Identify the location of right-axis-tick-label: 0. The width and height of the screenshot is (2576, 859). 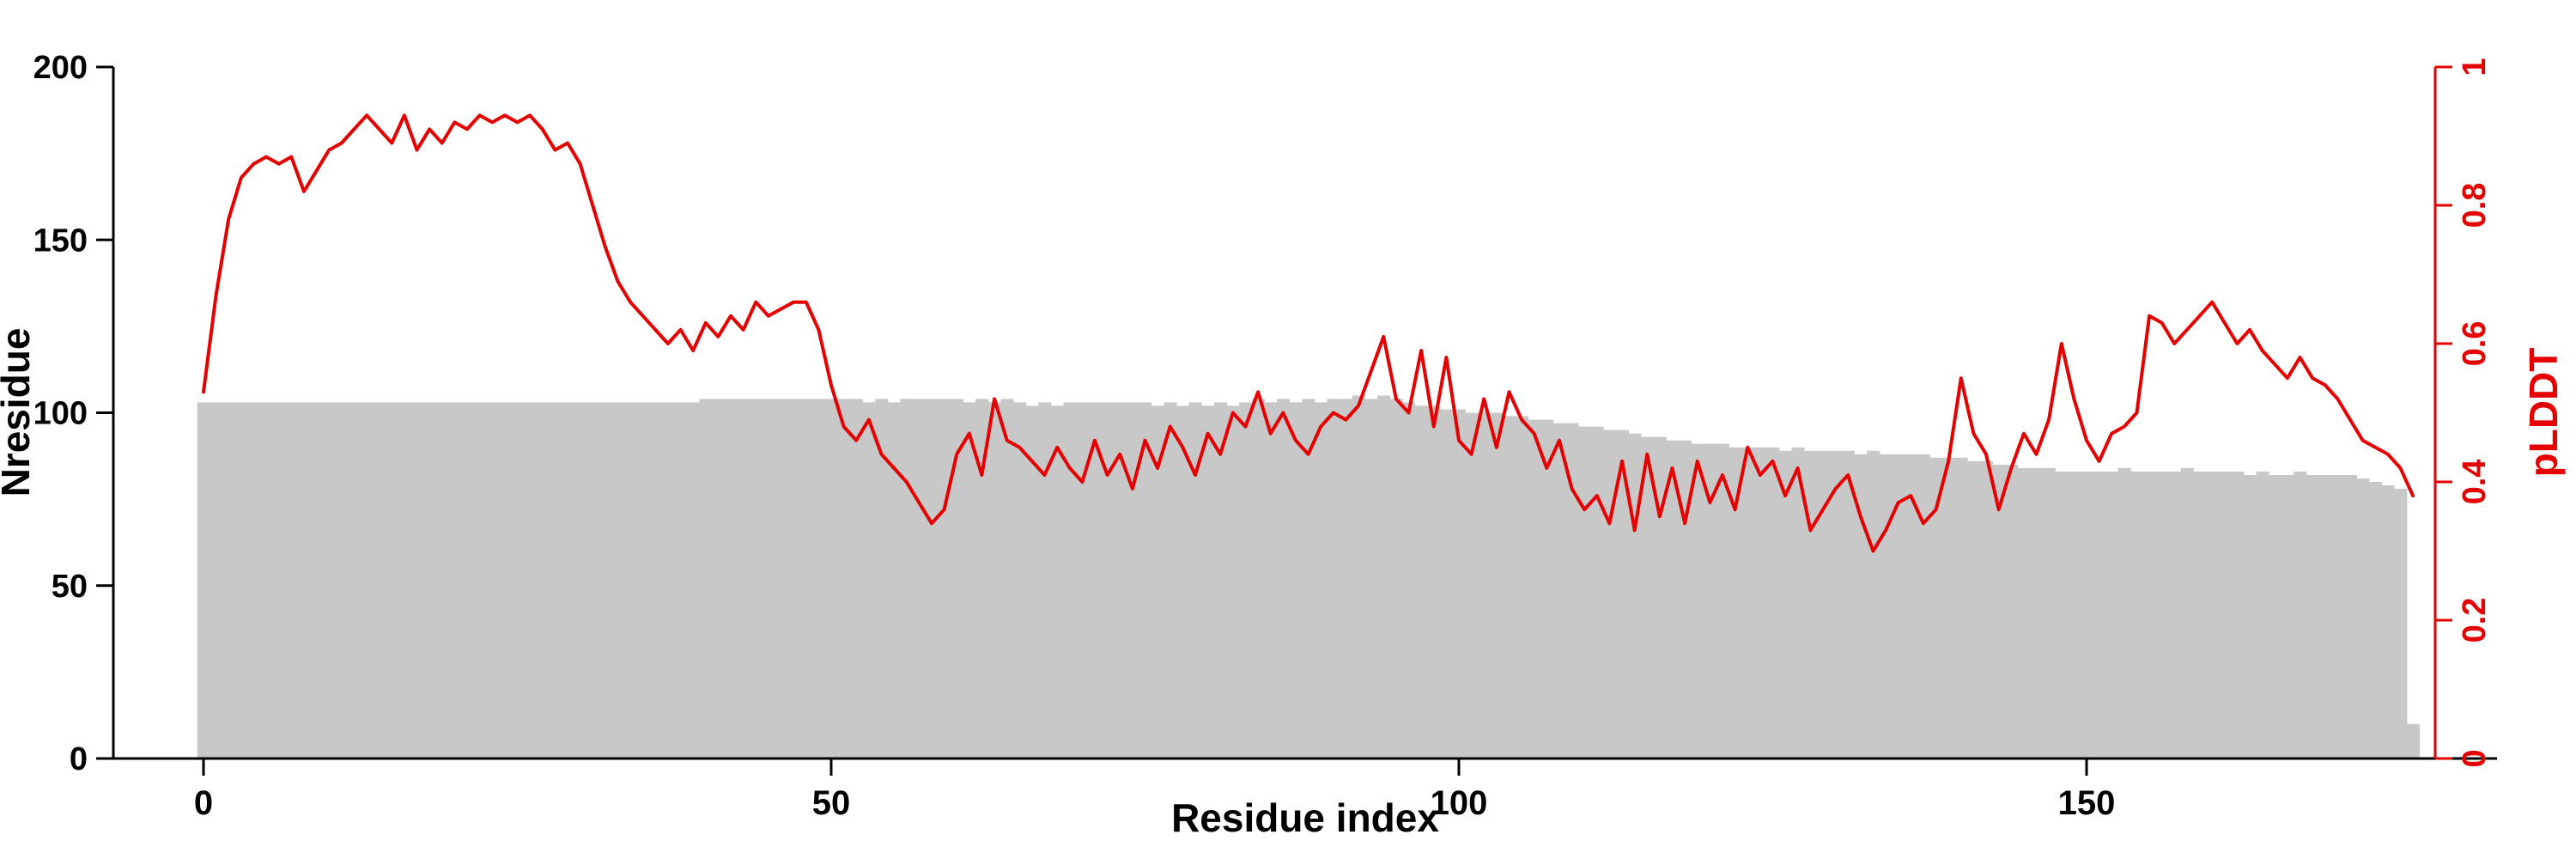
(2475, 758).